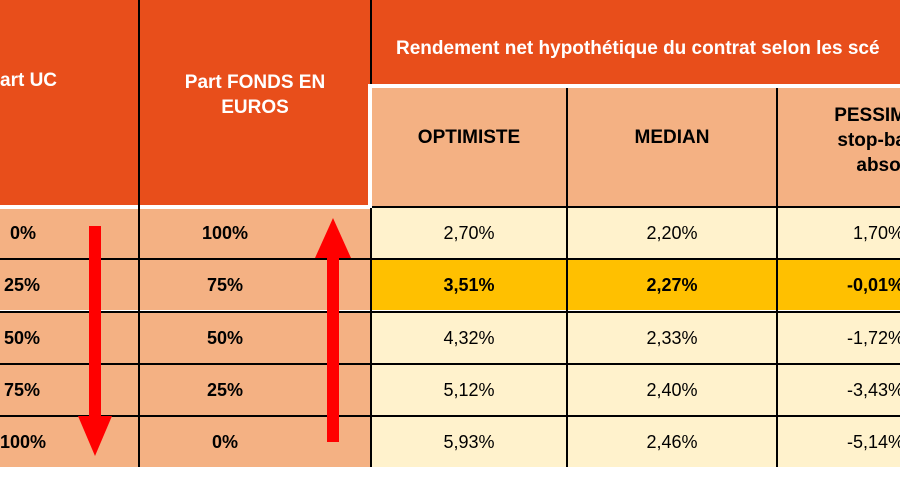 The width and height of the screenshot is (900, 497). Describe the element at coordinates (469, 338) in the screenshot. I see `cell-optimiste: 4,32%` at that location.